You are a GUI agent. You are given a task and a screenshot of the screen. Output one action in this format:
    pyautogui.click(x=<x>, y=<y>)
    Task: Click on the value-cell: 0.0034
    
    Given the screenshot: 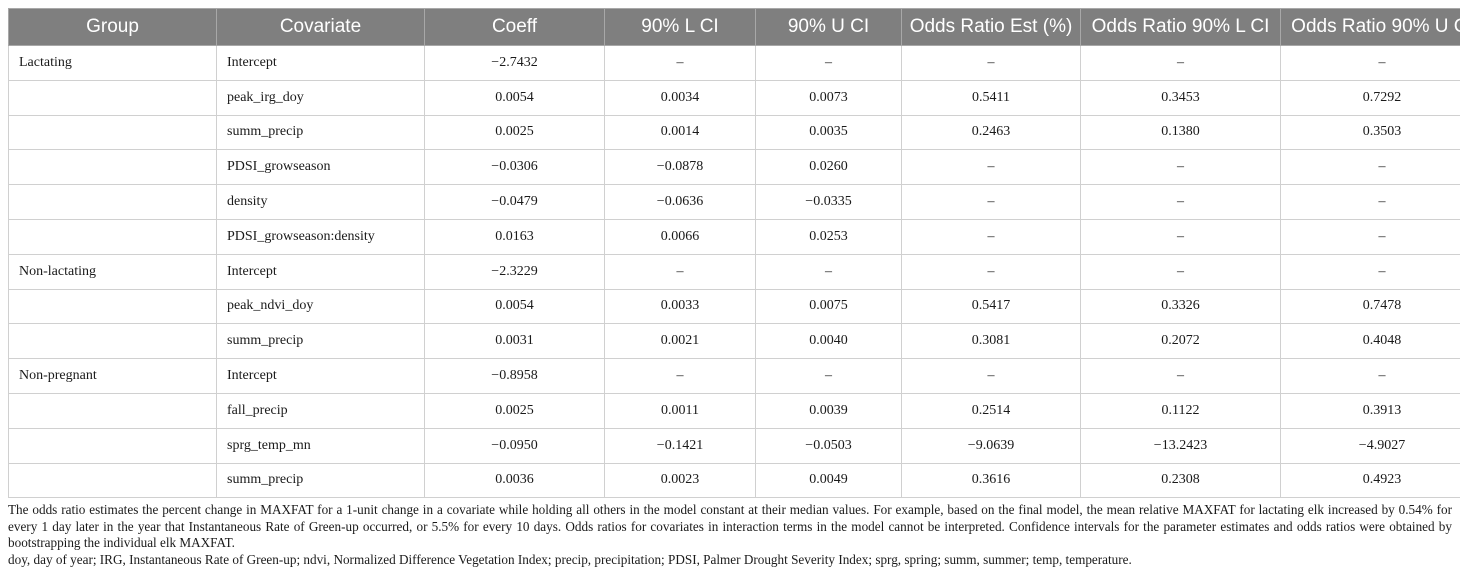 What is the action you would take?
    pyautogui.click(x=680, y=97)
    